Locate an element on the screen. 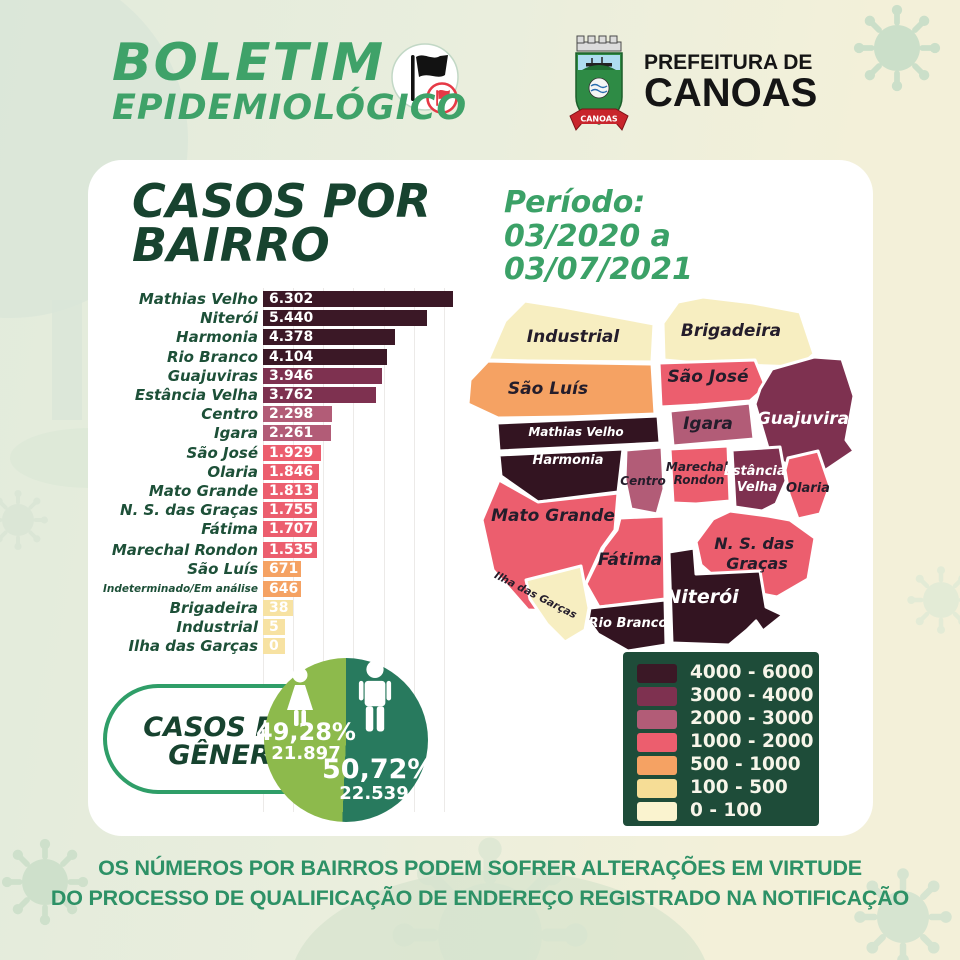 This screenshot has width=960, height=960. bar-category-label: São José is located at coordinates (222, 452).